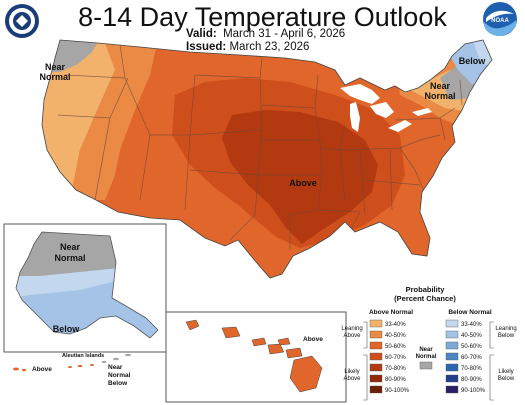  I want to click on label-above-center: Above, so click(303, 183).